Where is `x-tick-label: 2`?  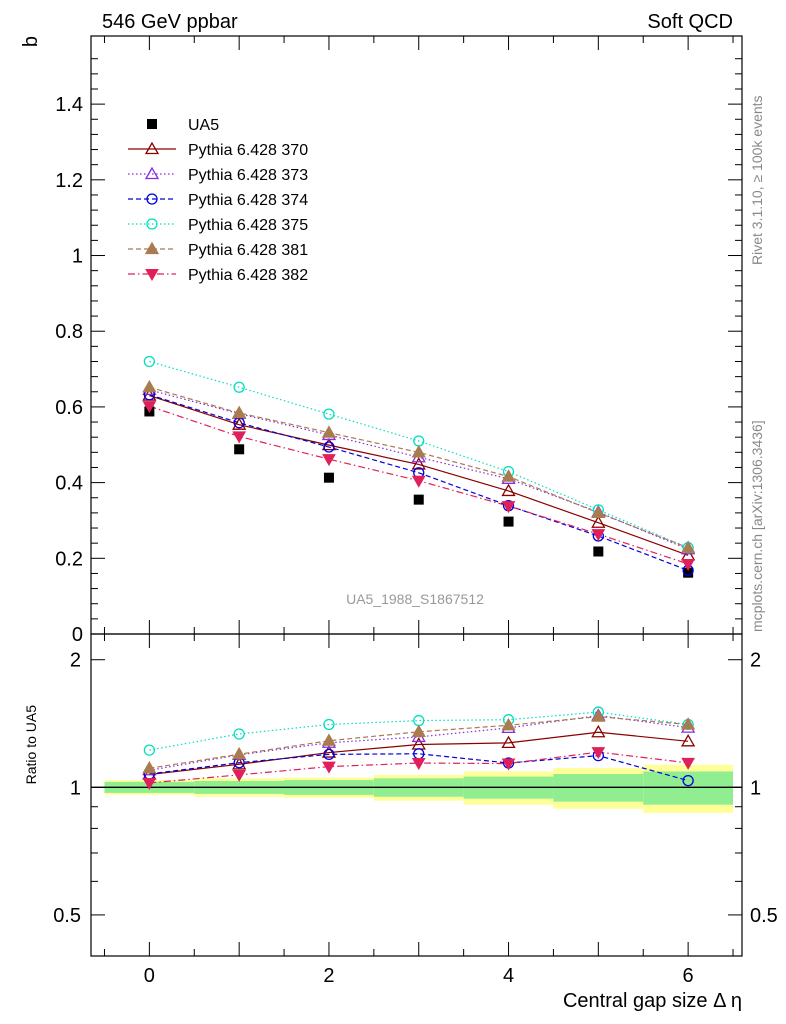
x-tick-label: 2 is located at coordinates (328, 976).